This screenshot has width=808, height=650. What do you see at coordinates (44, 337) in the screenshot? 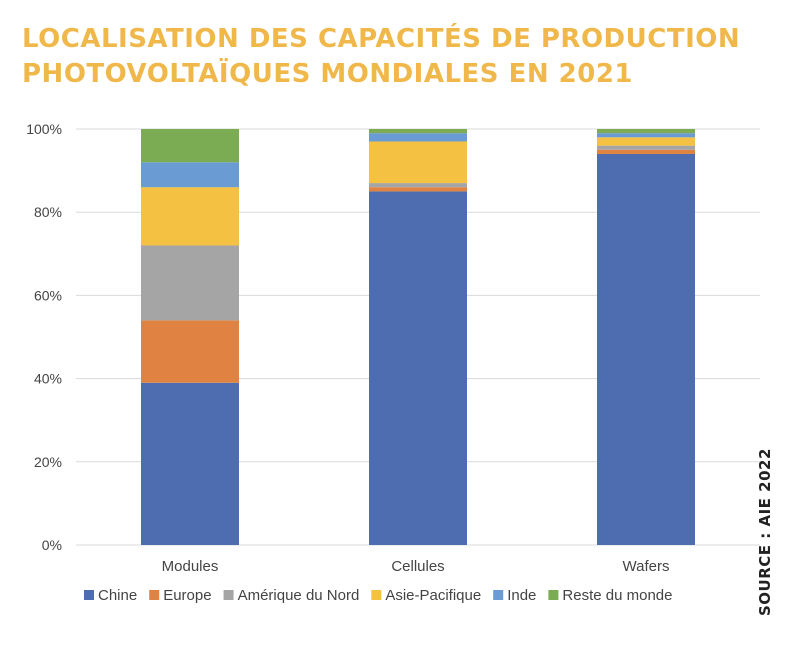
I see `y-axis-tick-labels: 0% 20% 40% 60% 80% 100%` at bounding box center [44, 337].